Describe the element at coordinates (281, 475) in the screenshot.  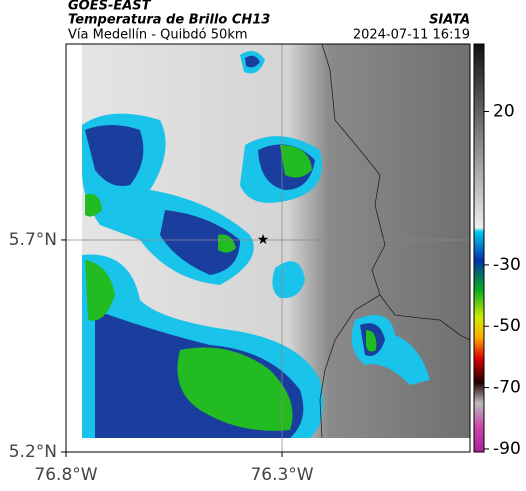
I see `x-tick-label: 76.3°W` at that location.